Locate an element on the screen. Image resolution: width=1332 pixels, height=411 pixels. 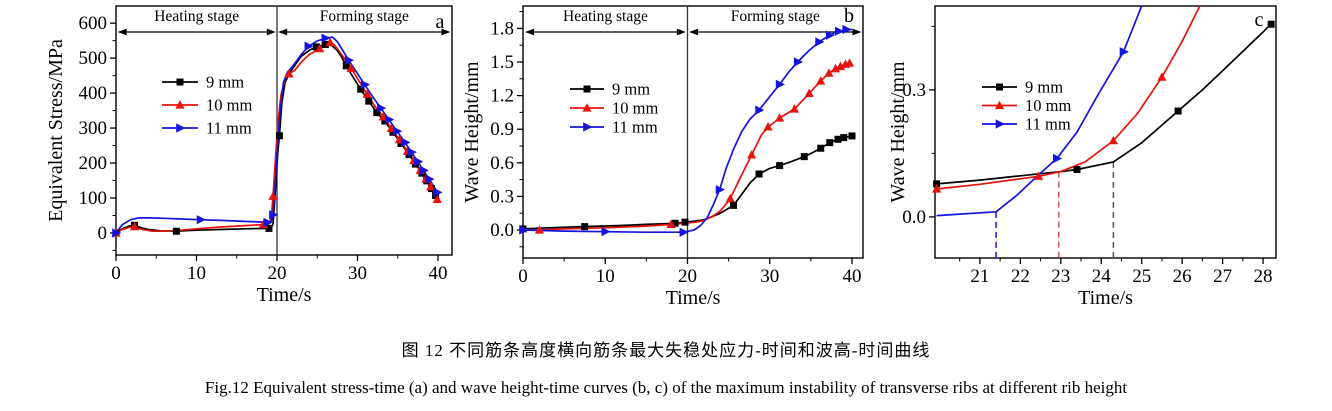
x-axis: 0 10 20 30 40 is located at coordinates (279, 269).